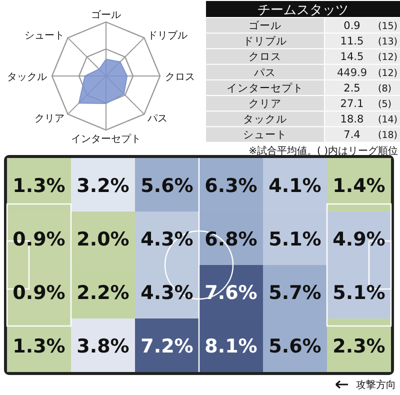 The height and width of the screenshot is (395, 400). I want to click on category-label: シュート, so click(265, 135).